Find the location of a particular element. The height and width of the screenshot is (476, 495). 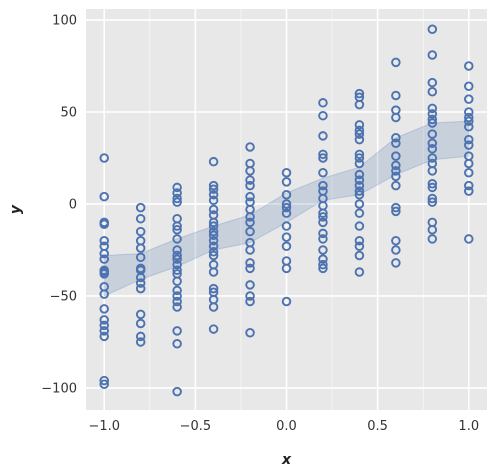

y-tick-label: 50 is located at coordinates (68, 113).